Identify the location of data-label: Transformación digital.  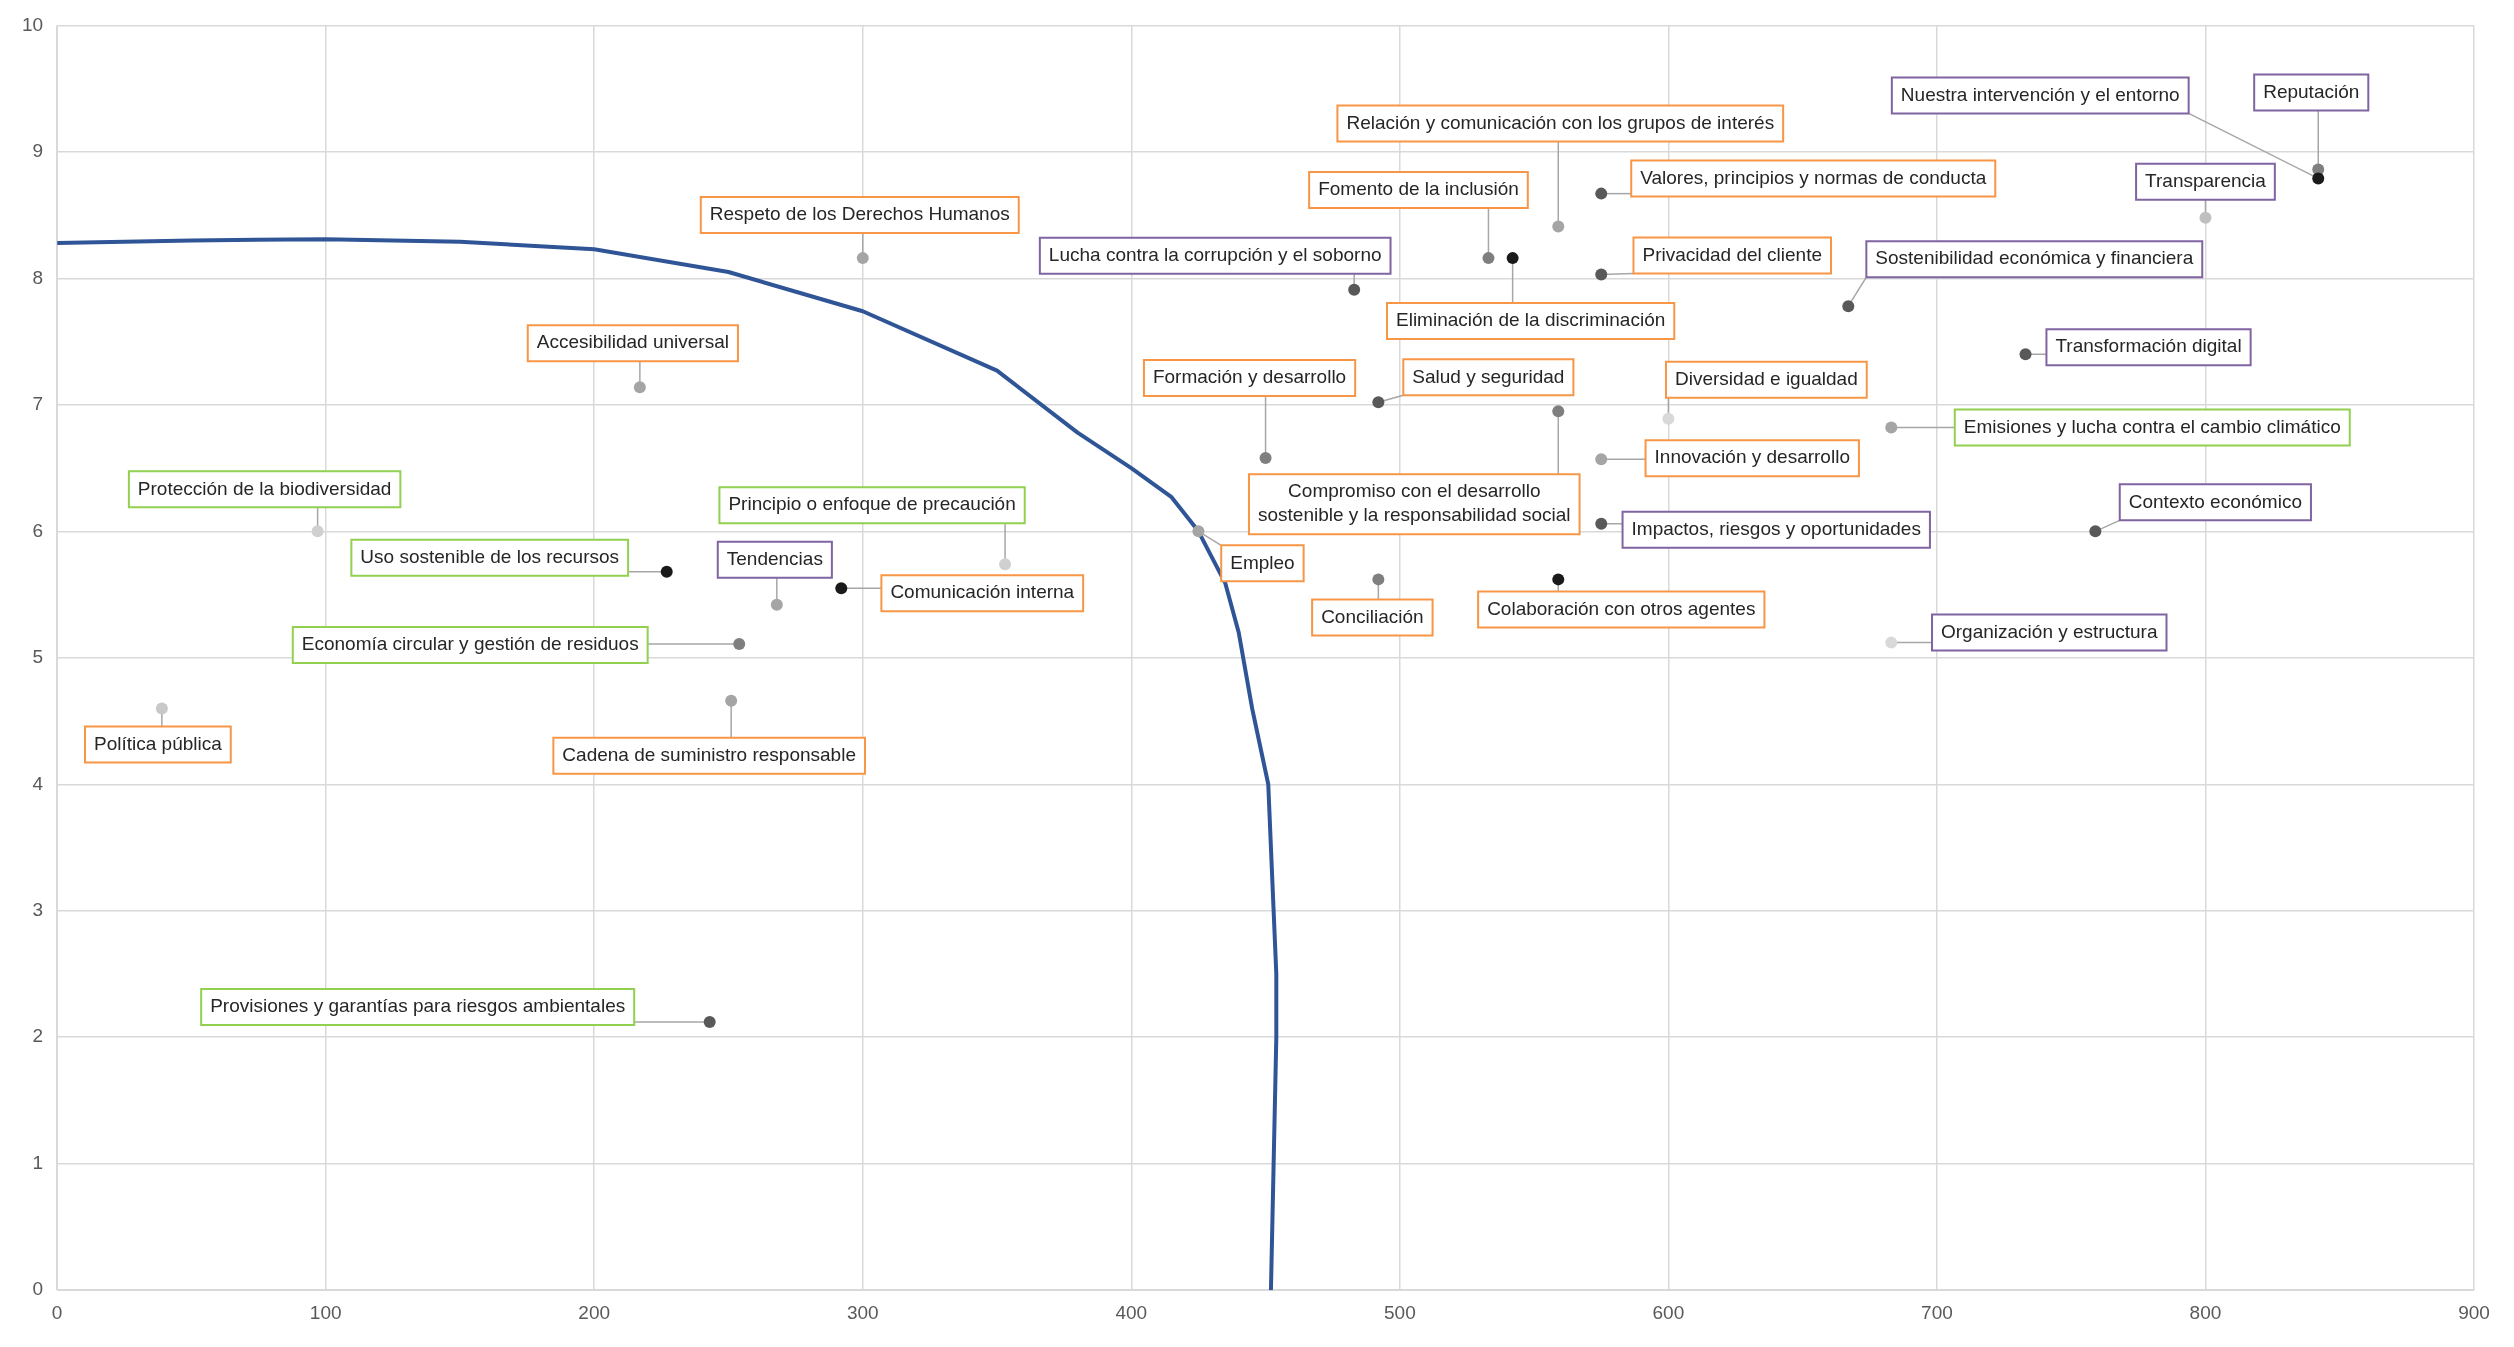
(2148, 346).